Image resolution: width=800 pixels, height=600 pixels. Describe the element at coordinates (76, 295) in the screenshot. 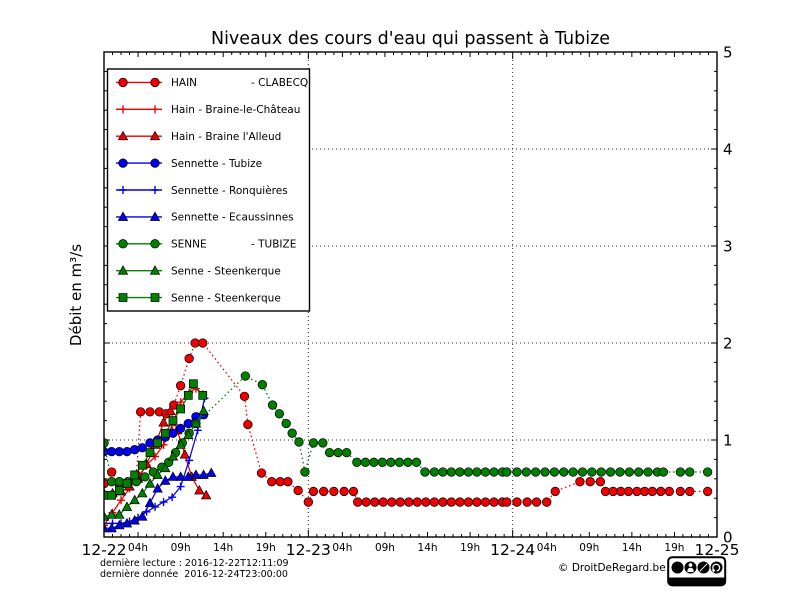

I see `y-axis-label: Débit en m³/s` at that location.